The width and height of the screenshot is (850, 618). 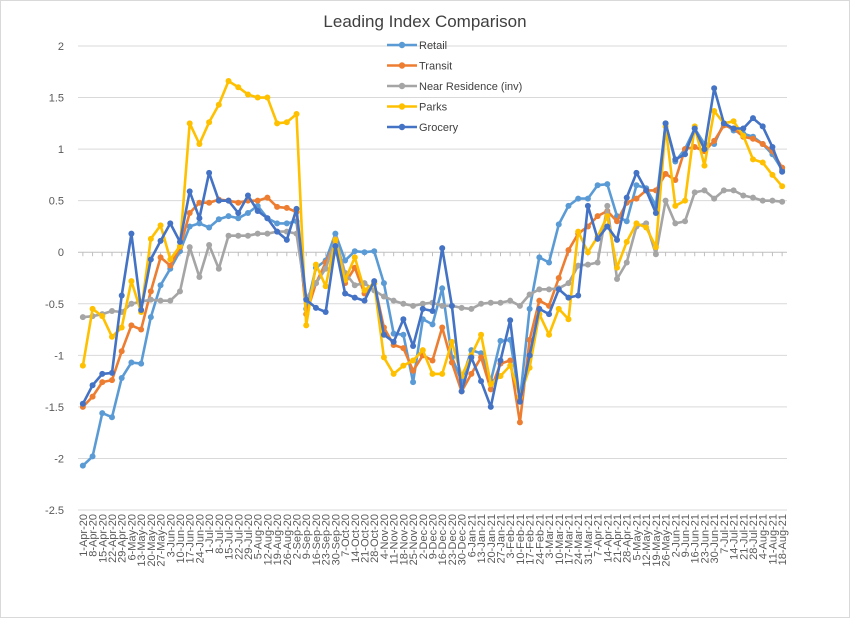 I want to click on x-tick-label: 2-Dec-20, so click(x=424, y=536).